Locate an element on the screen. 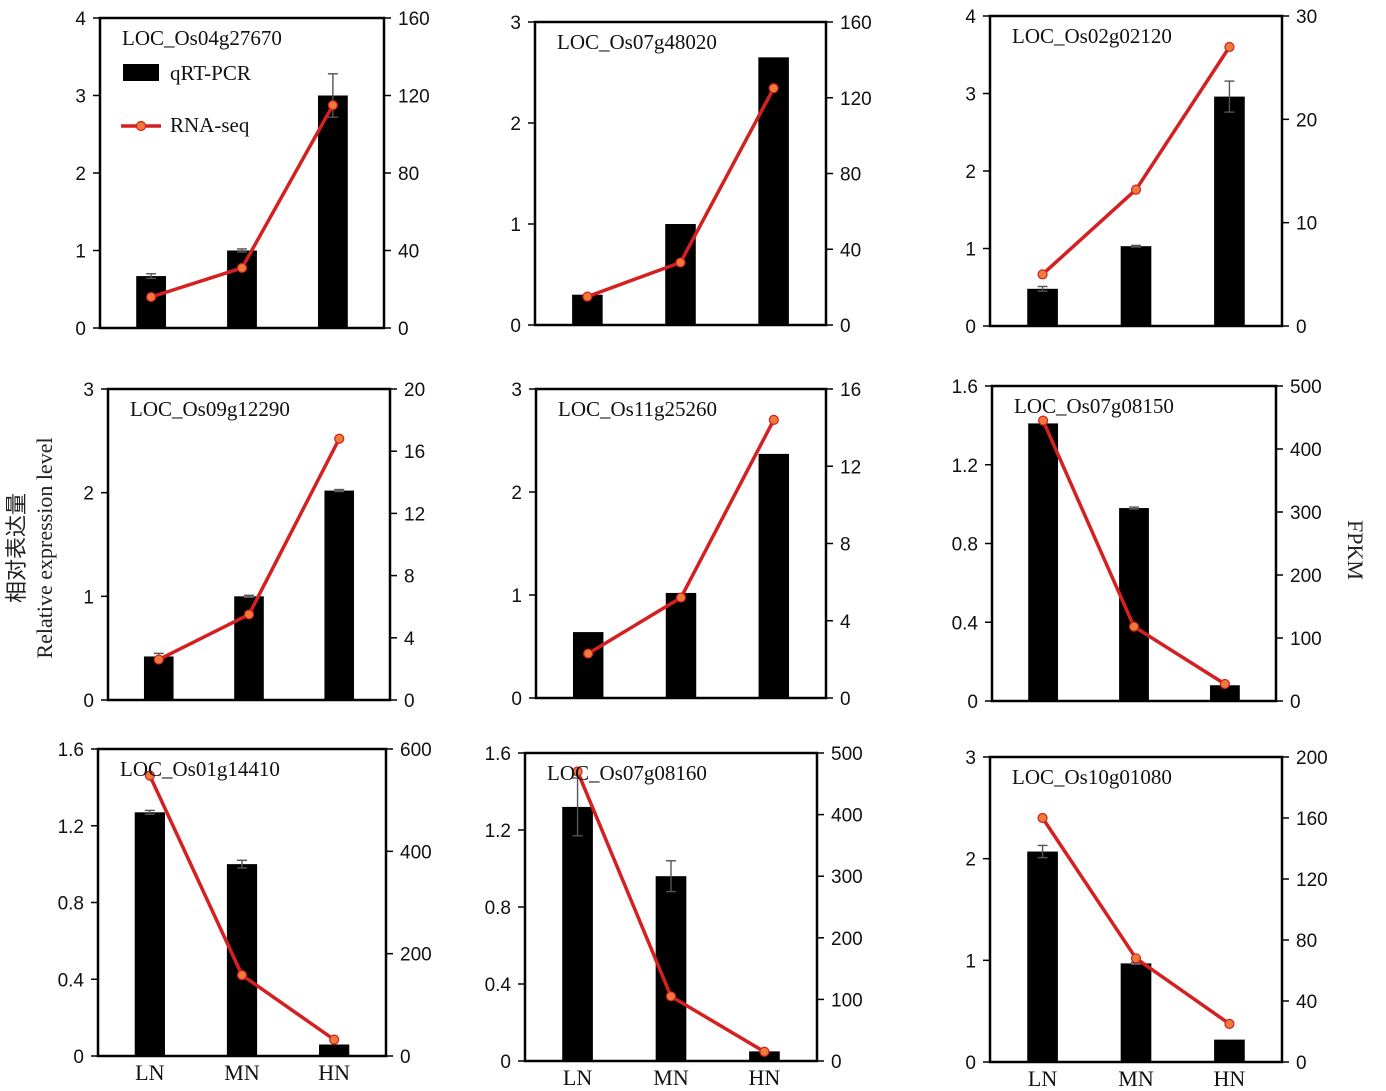 The image size is (1386, 1091). right-tick-label: 100 is located at coordinates (1306, 639).